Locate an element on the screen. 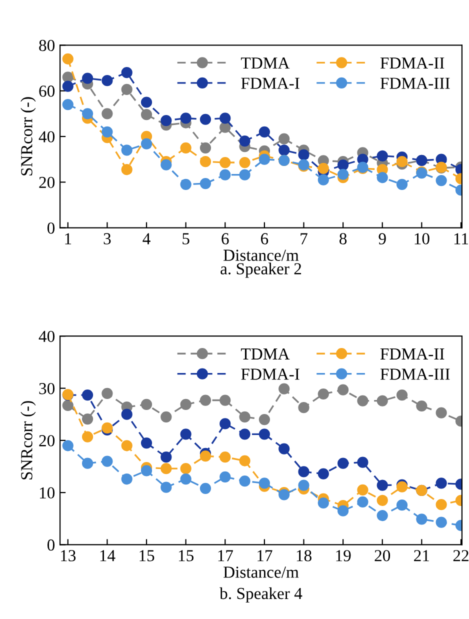  text: b. Speaker 4 is located at coordinates (261, 595).